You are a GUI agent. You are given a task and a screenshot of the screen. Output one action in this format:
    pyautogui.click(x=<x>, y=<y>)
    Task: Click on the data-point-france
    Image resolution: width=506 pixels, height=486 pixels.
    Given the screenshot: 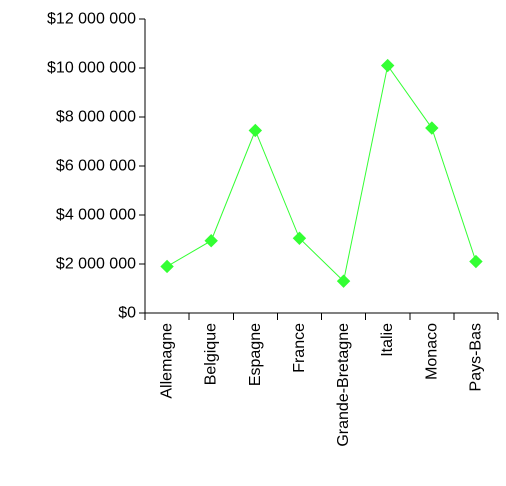 What is the action you would take?
    pyautogui.click(x=299, y=238)
    